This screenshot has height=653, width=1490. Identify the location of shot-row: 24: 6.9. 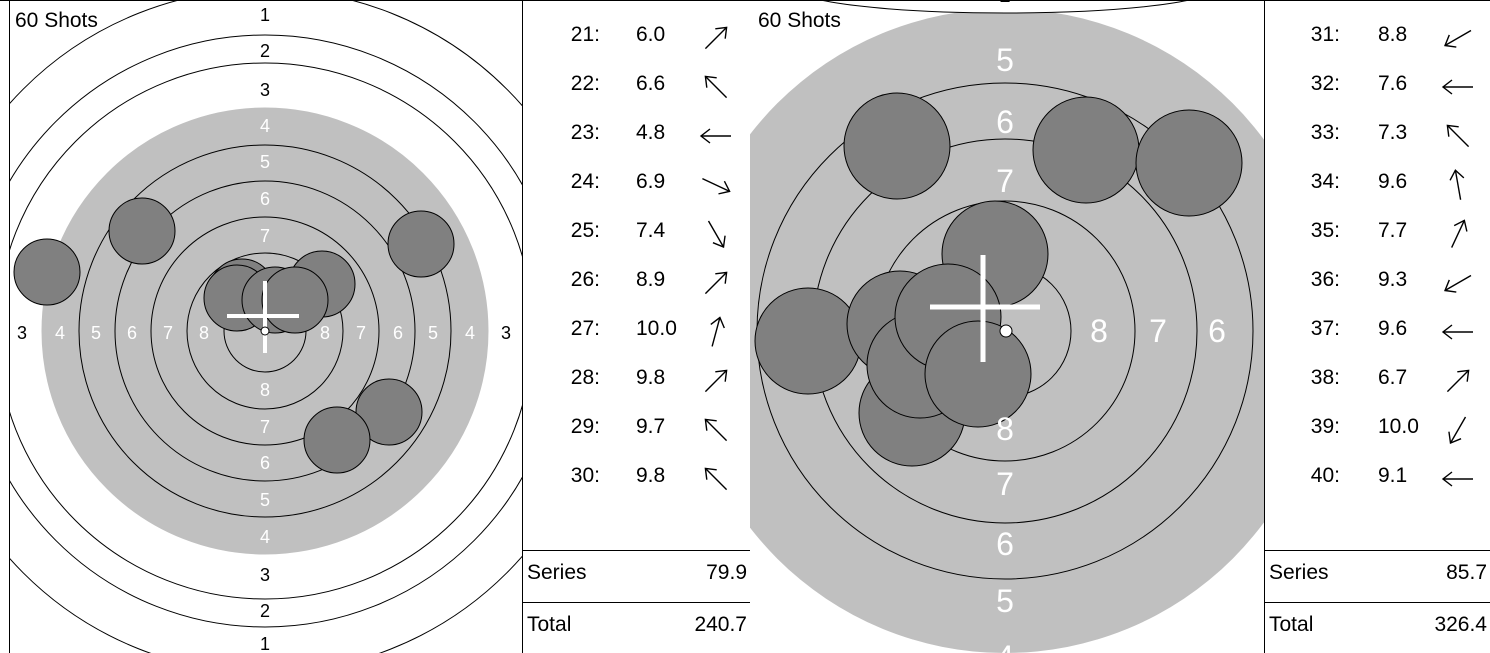
(636, 182).